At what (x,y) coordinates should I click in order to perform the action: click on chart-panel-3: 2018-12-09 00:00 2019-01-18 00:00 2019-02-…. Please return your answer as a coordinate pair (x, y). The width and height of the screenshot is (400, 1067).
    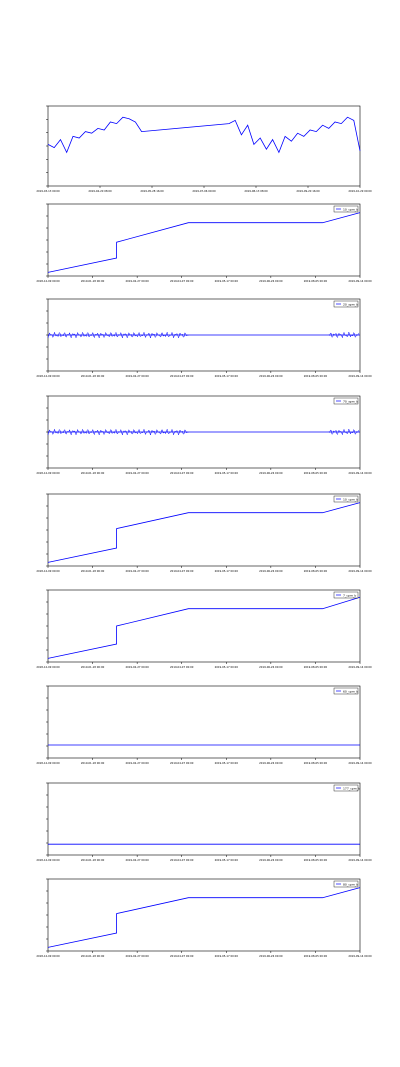
    Looking at the image, I should click on (204, 338).